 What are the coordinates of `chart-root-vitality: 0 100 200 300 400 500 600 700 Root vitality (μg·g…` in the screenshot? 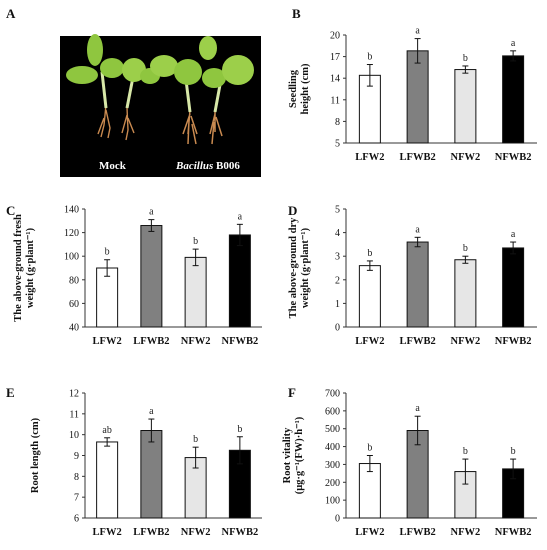 It's located at (409, 463).